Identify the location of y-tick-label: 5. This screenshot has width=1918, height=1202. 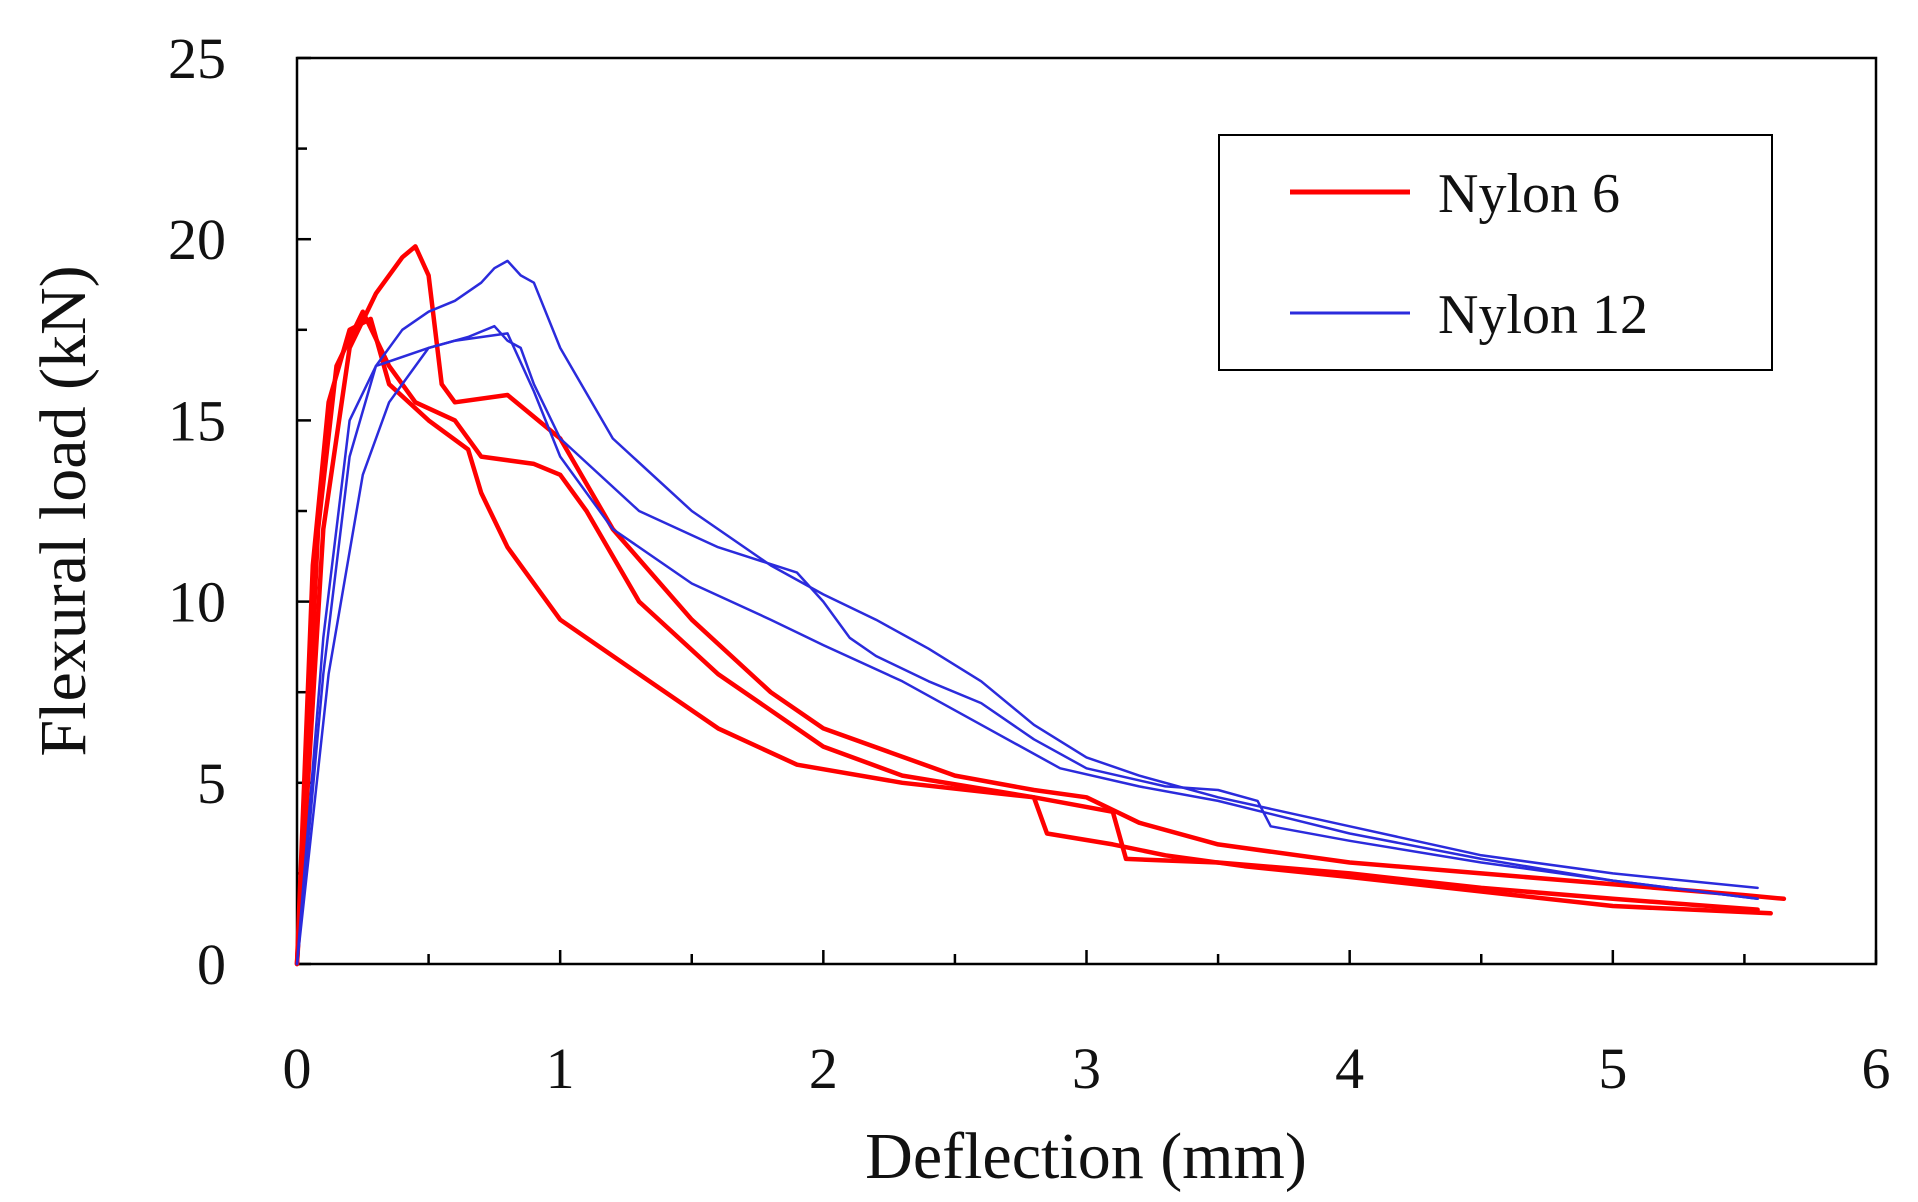
(211, 783).